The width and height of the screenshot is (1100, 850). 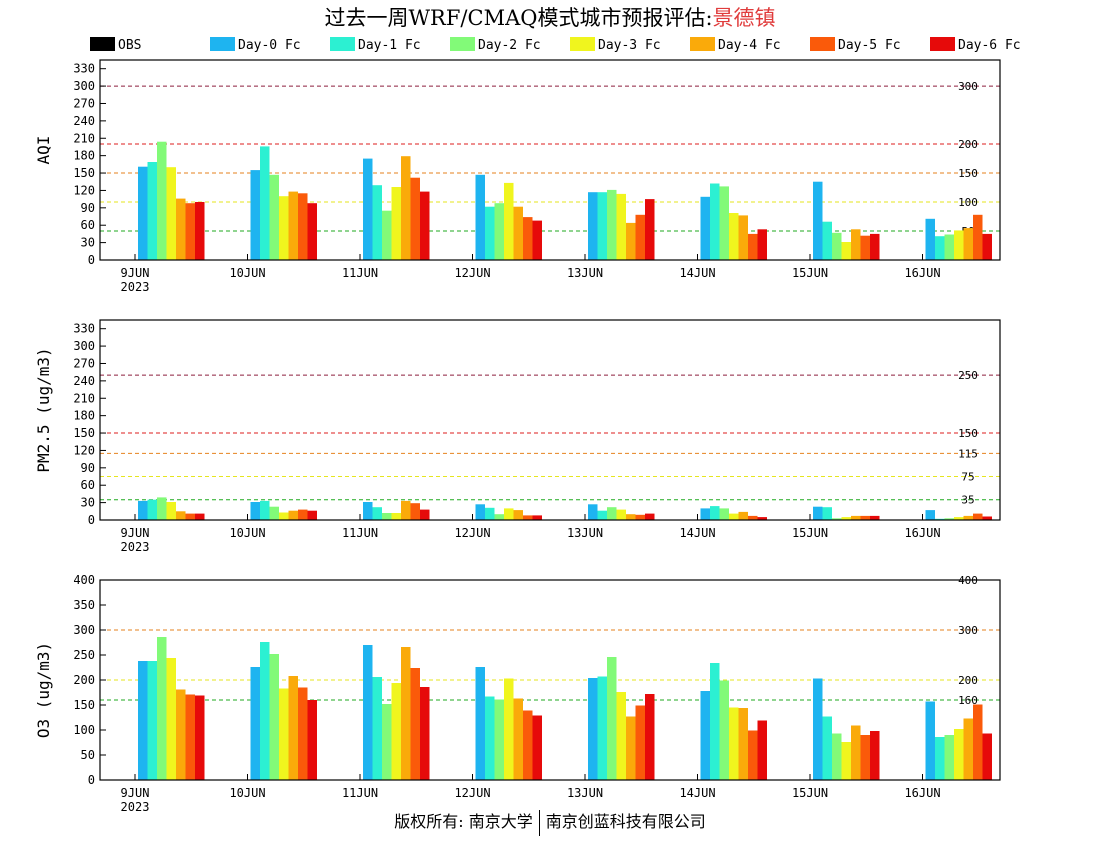 I want to click on pm25-ytick-label: 0, so click(x=91, y=520).